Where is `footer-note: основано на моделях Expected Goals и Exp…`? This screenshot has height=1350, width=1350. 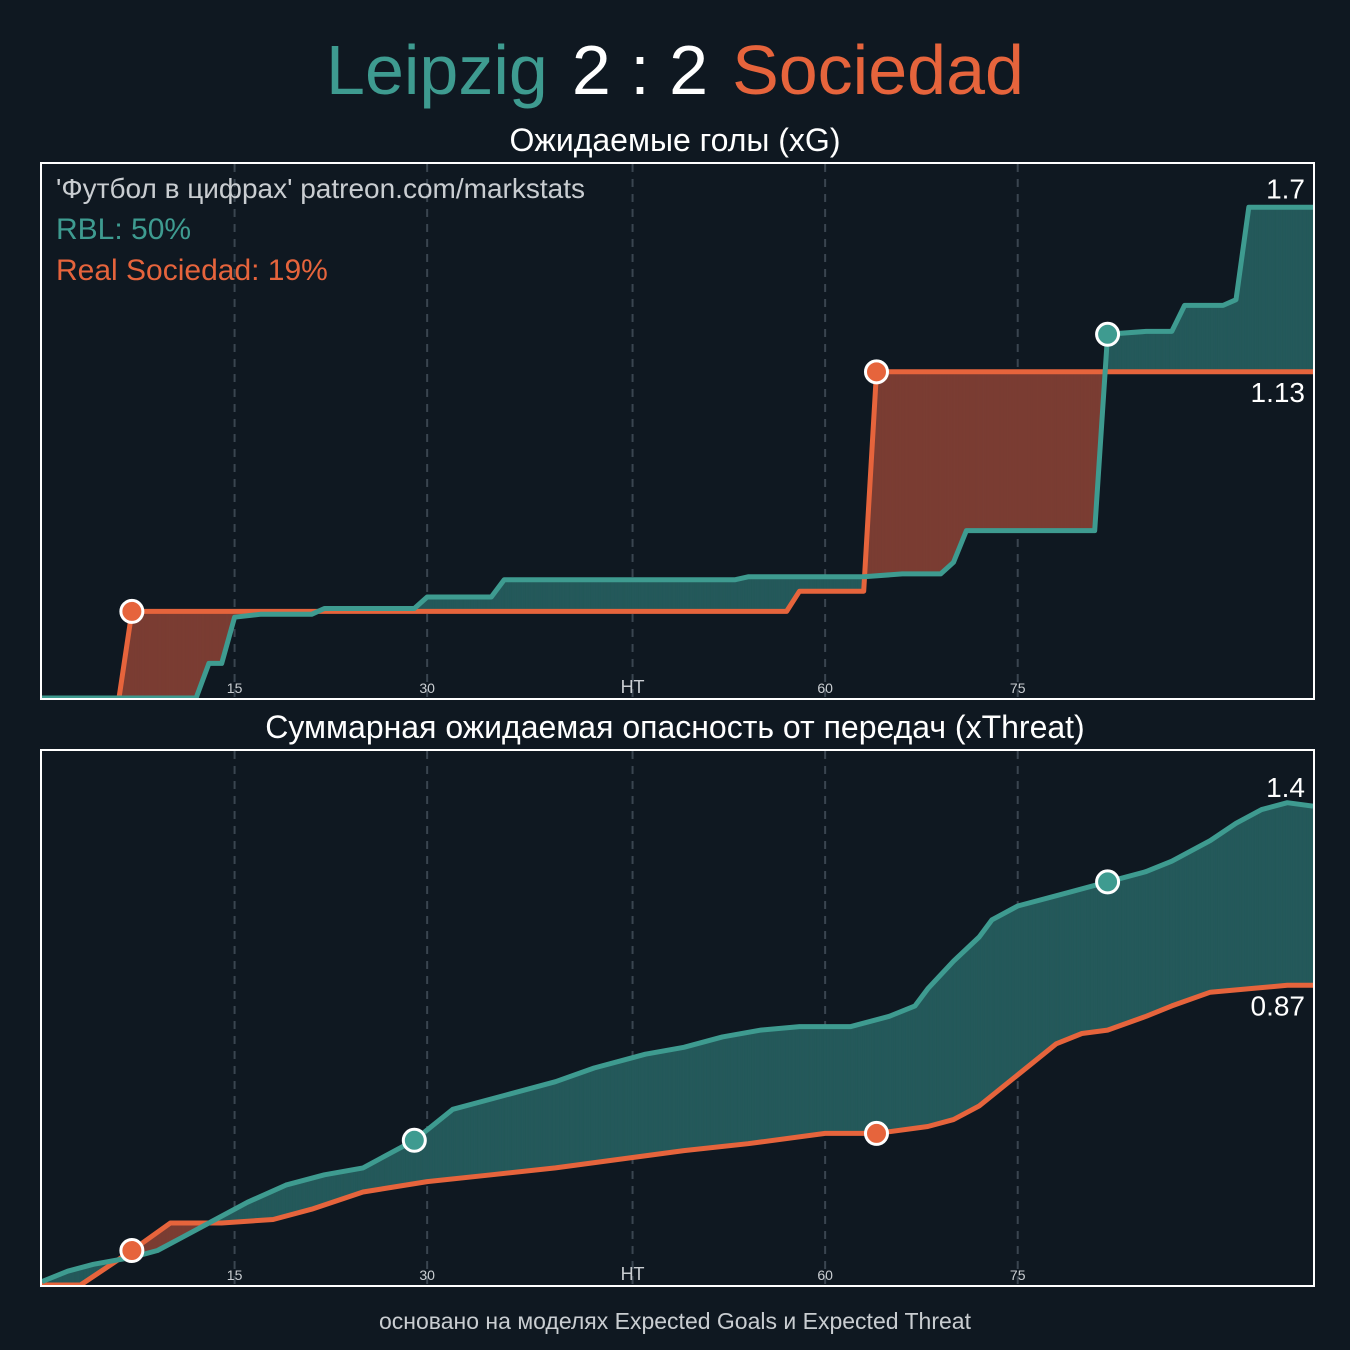 footer-note: основано на моделях Expected Goals и Exp… is located at coordinates (675, 1321).